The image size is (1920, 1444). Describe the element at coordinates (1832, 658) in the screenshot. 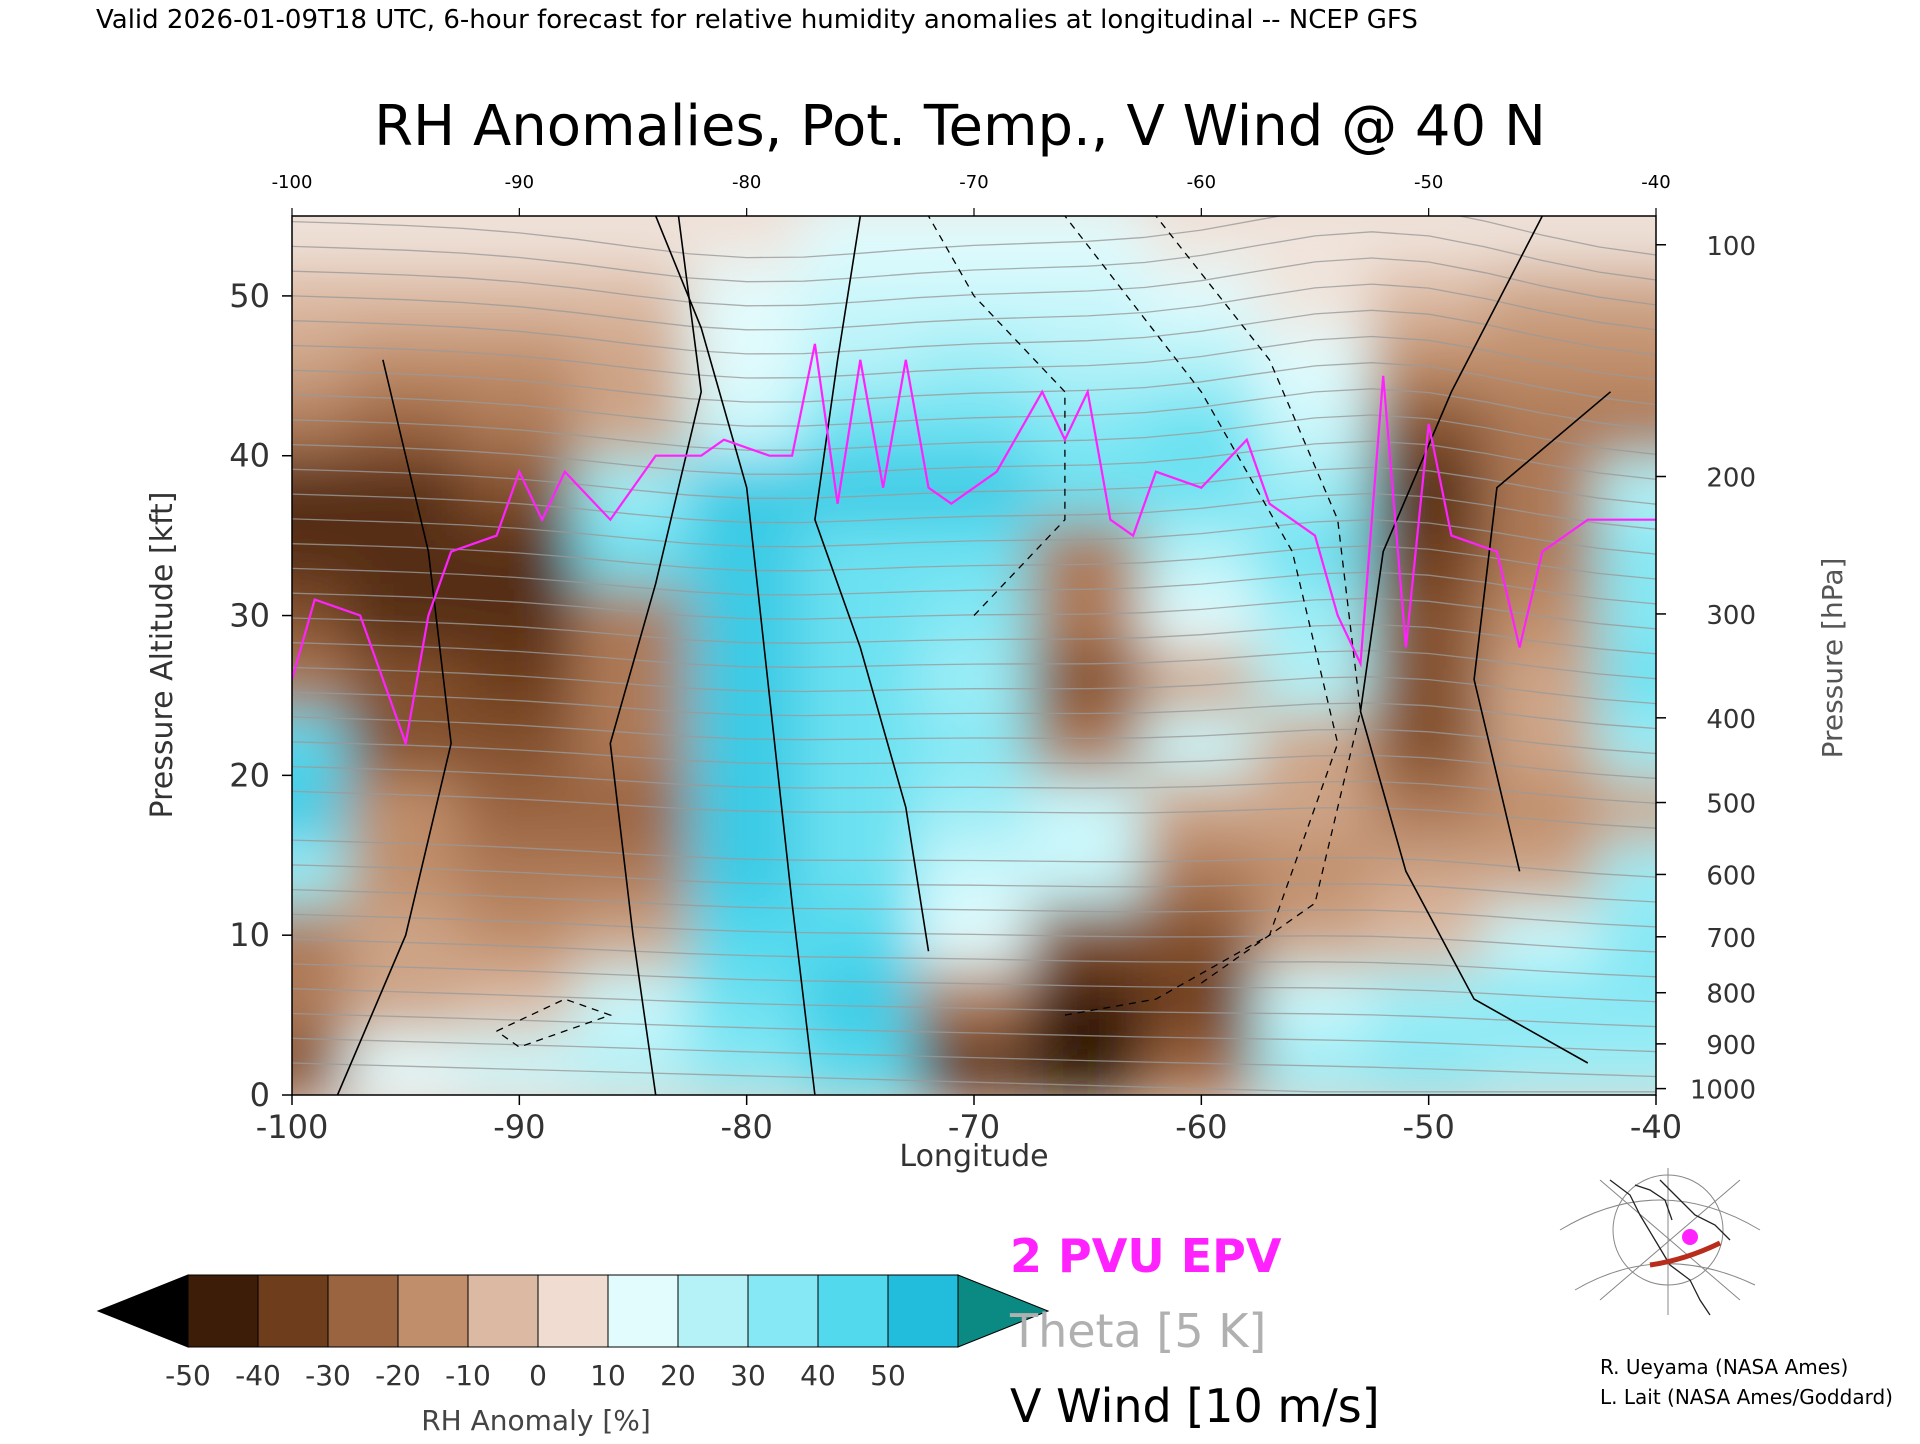

I see `y-axis-right-label: Pressure [hPa]` at that location.